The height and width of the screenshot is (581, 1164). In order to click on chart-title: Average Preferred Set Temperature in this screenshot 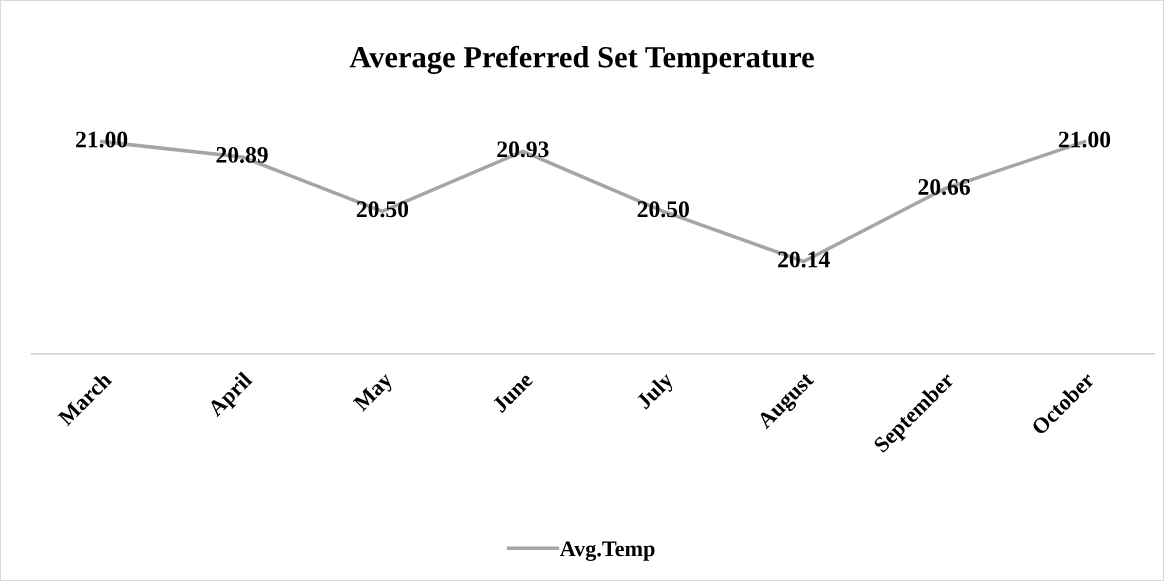, I will do `click(581, 59)`.